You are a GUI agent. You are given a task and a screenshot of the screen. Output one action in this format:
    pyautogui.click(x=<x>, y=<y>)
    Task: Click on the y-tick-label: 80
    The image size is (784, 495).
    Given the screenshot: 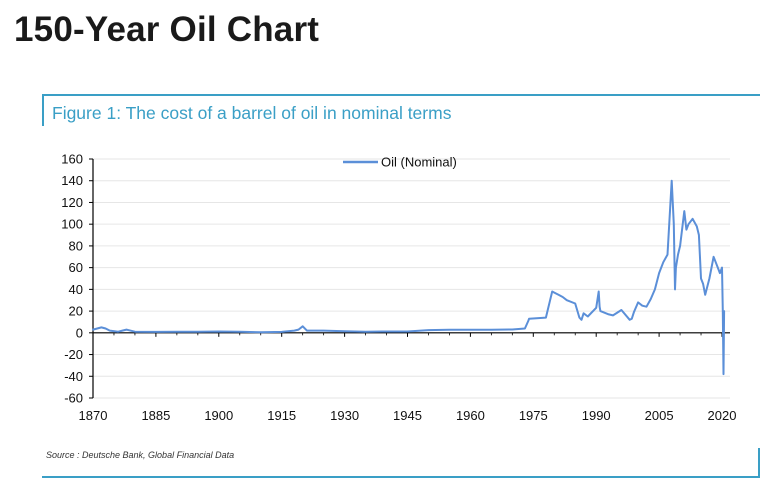 What is the action you would take?
    pyautogui.click(x=76, y=245)
    